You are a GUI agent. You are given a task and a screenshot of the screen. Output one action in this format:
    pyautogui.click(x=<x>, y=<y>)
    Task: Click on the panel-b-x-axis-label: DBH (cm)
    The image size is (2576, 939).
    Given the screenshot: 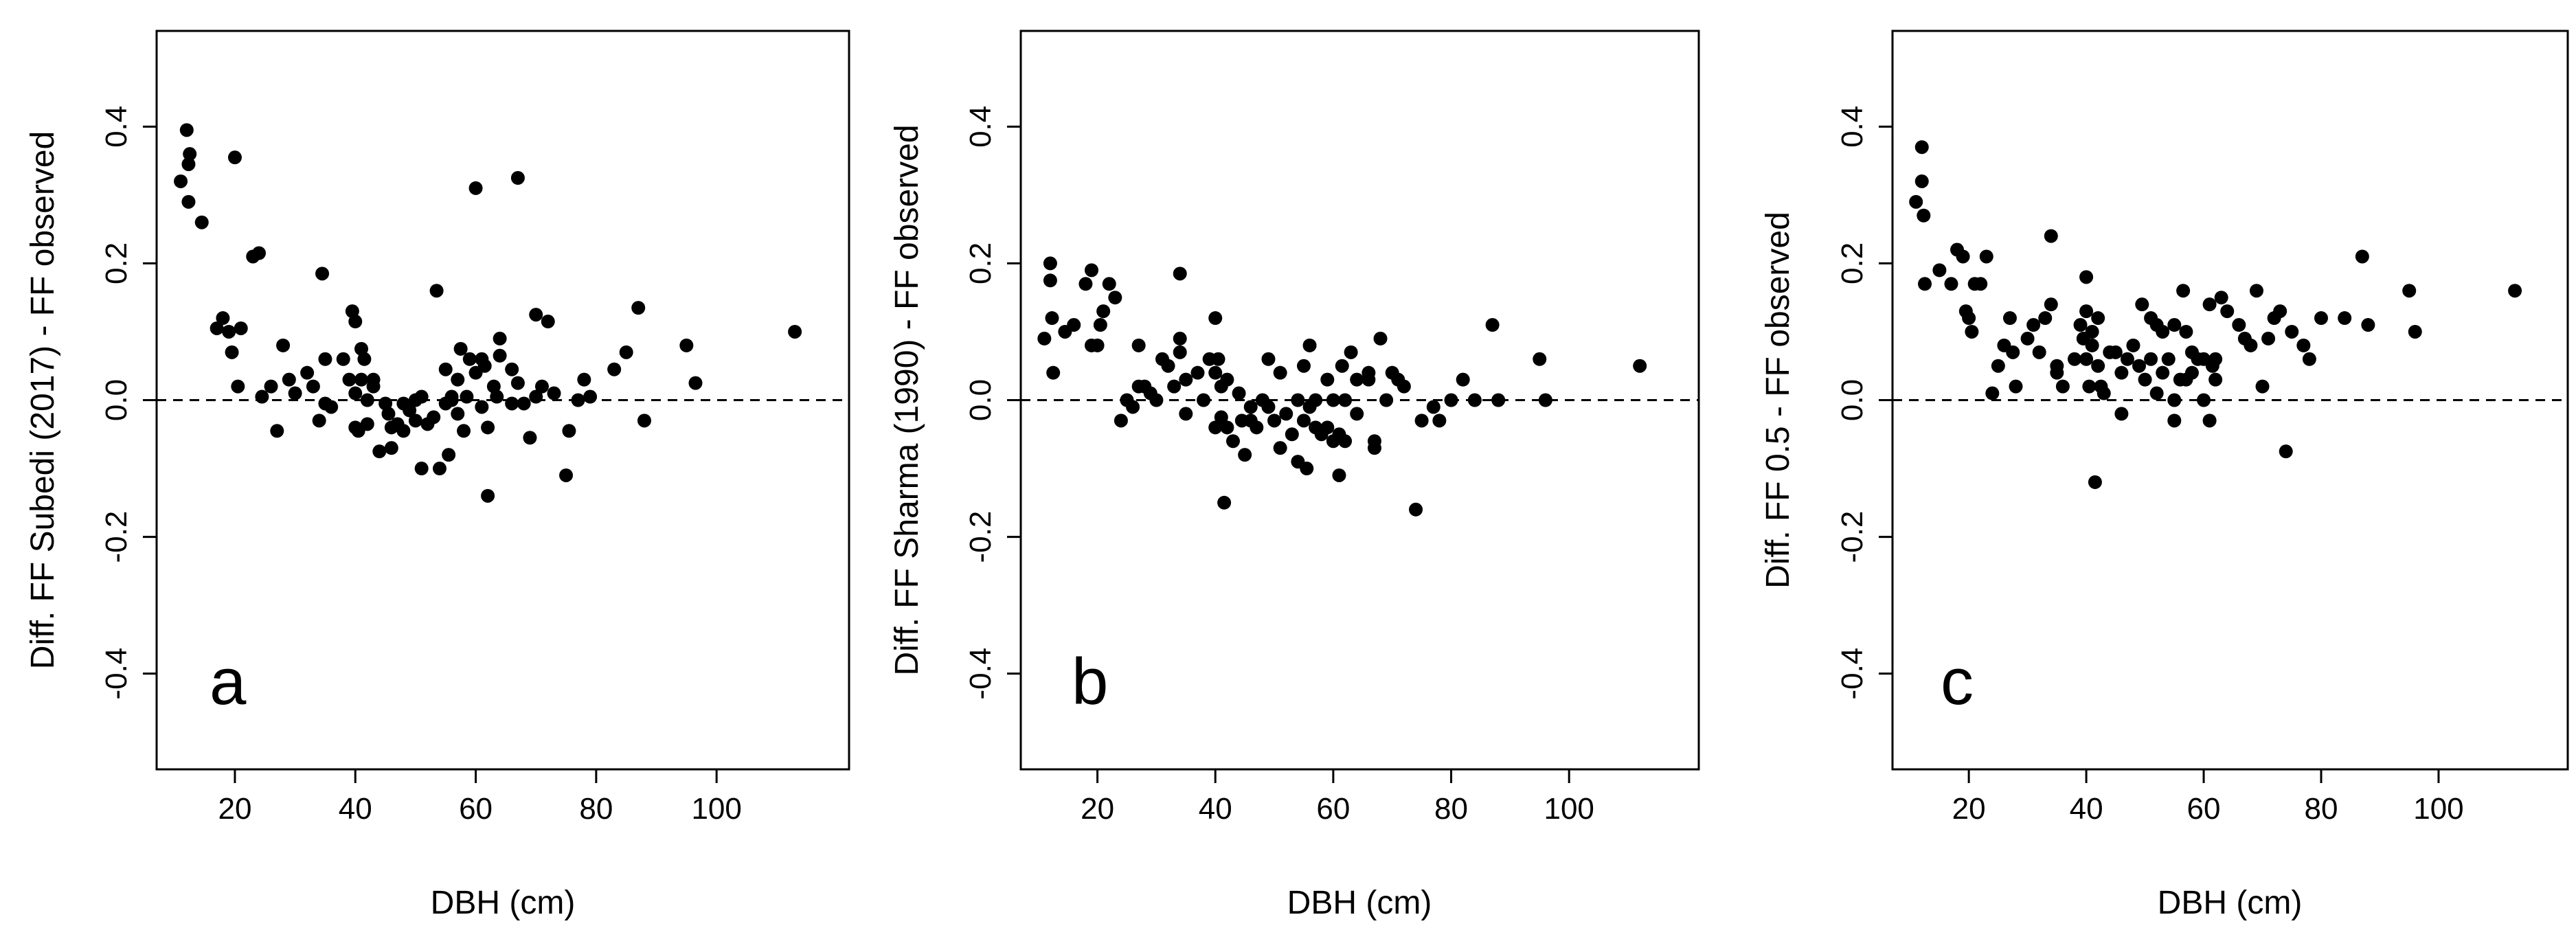 What is the action you would take?
    pyautogui.click(x=1359, y=903)
    